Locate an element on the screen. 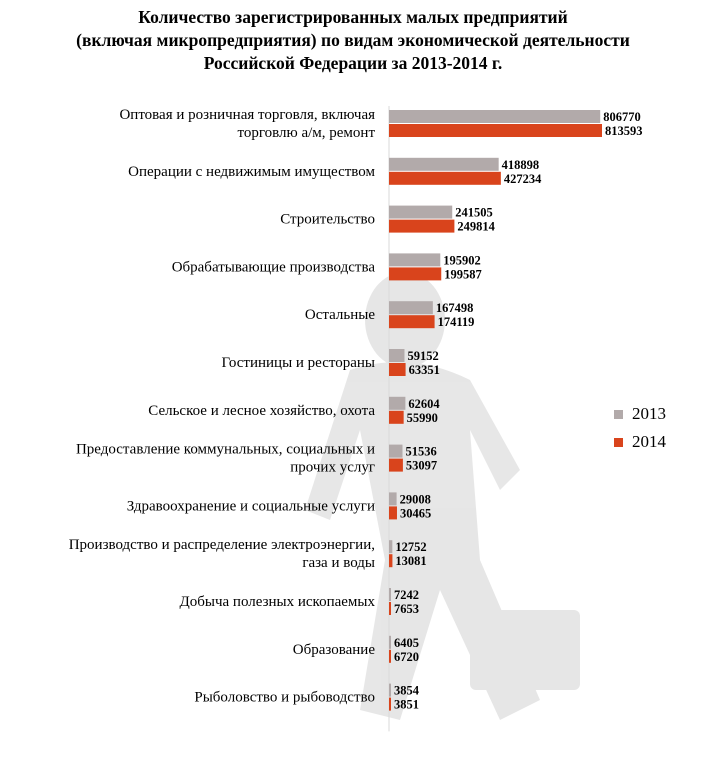 The image size is (706, 771). data-label-2014: 63351 is located at coordinates (424, 370).